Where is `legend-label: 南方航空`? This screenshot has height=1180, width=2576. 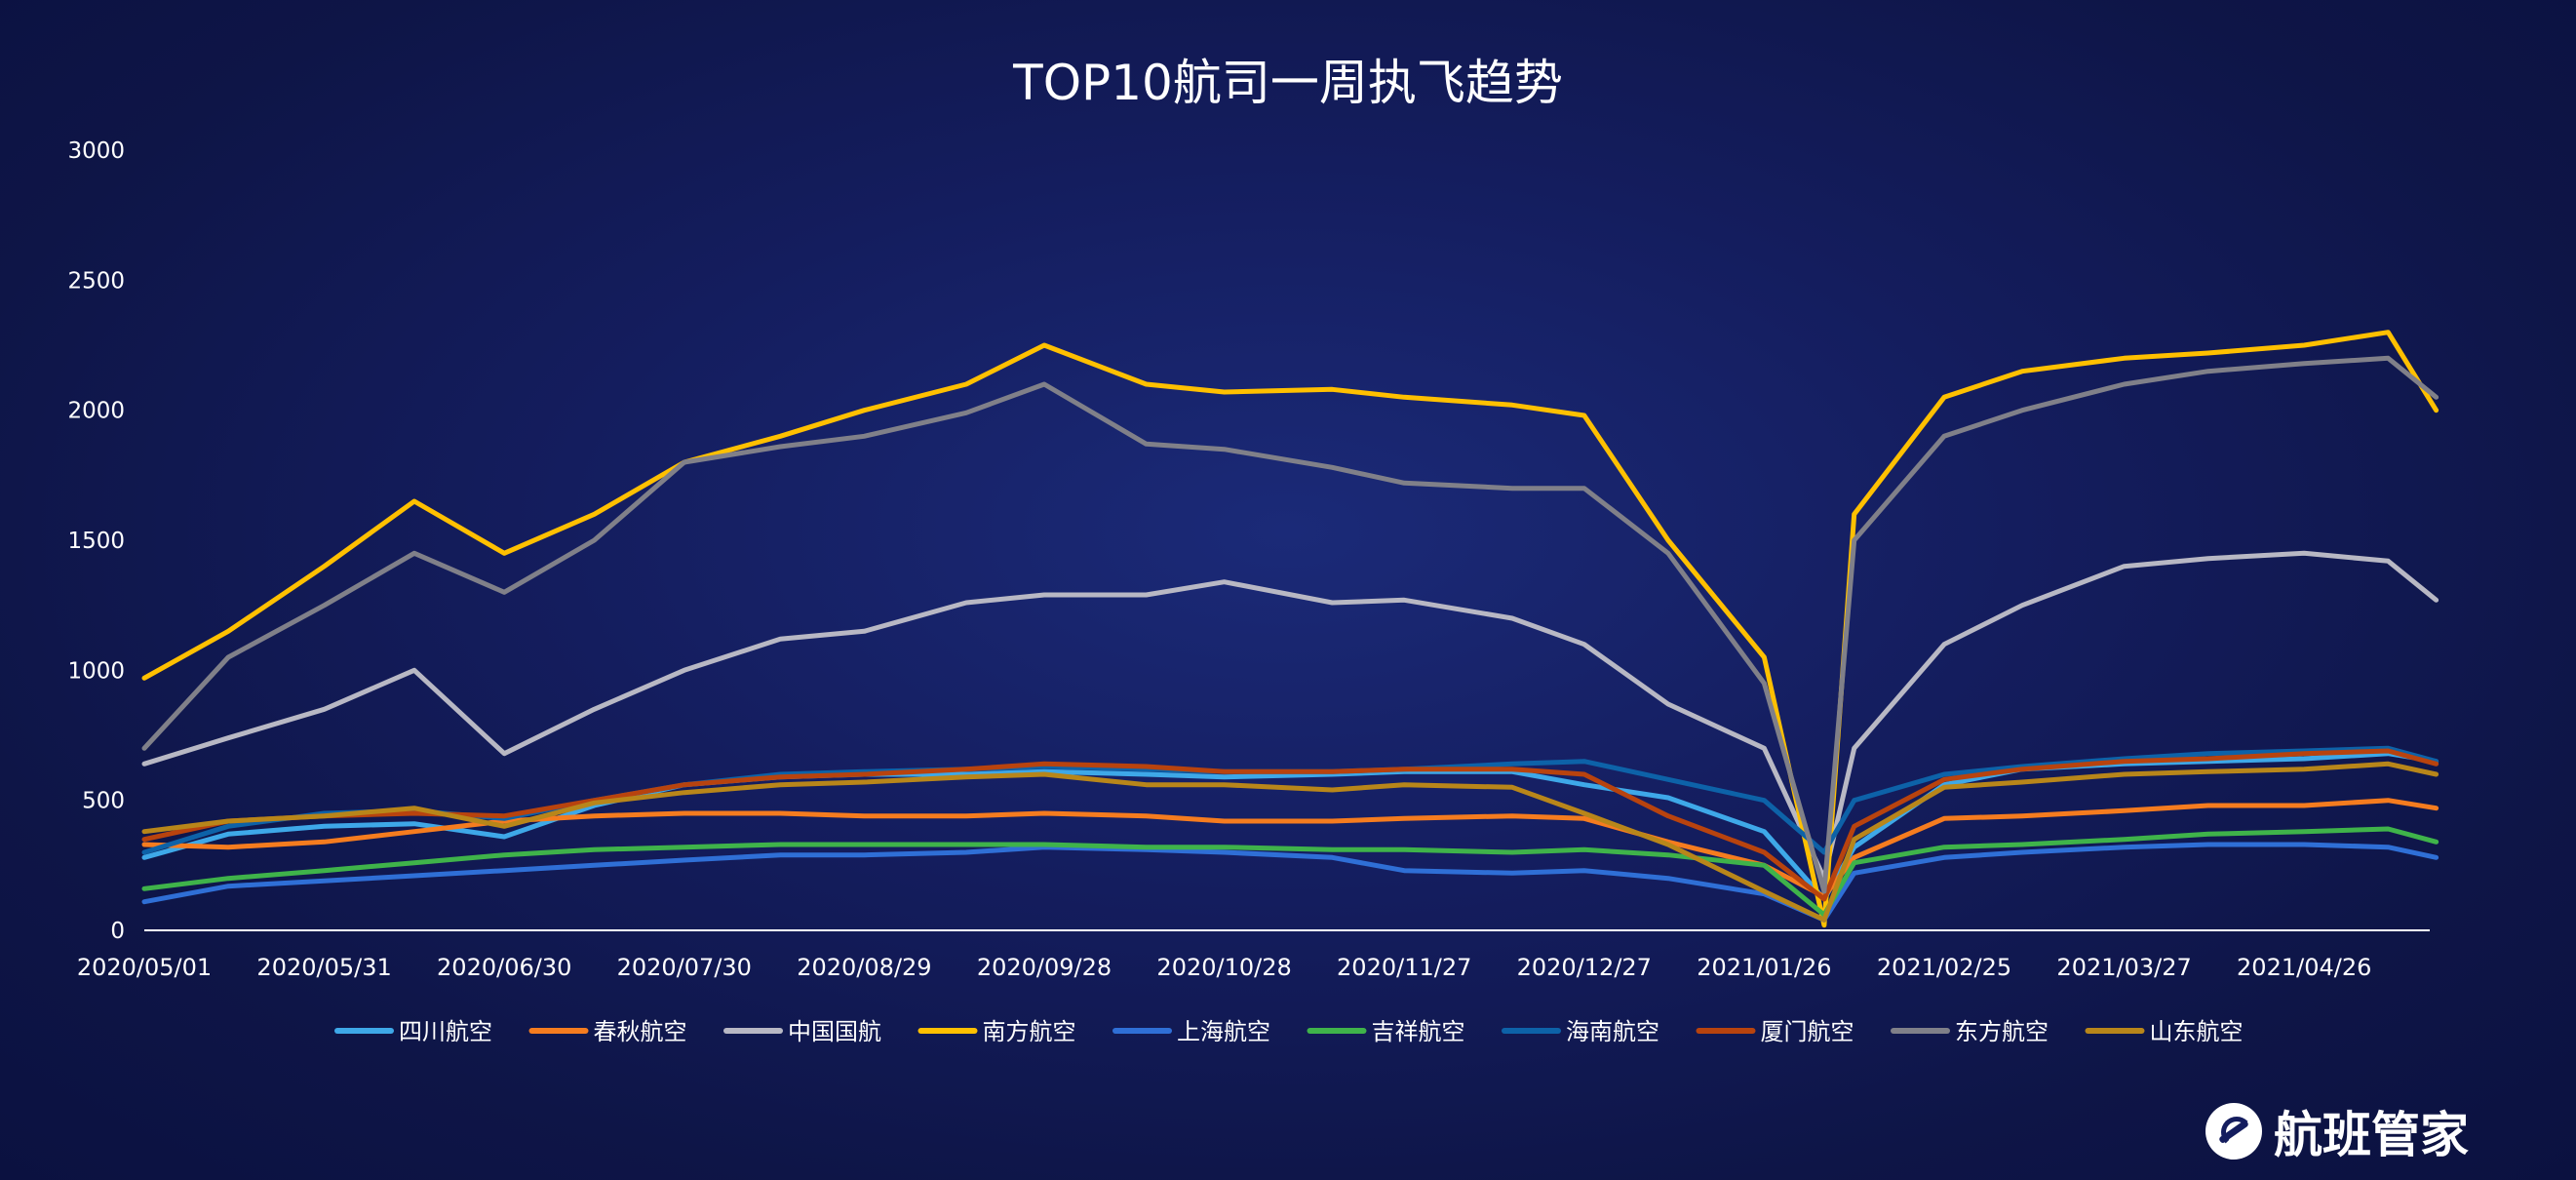
legend-label: 南方航空 is located at coordinates (1029, 1031).